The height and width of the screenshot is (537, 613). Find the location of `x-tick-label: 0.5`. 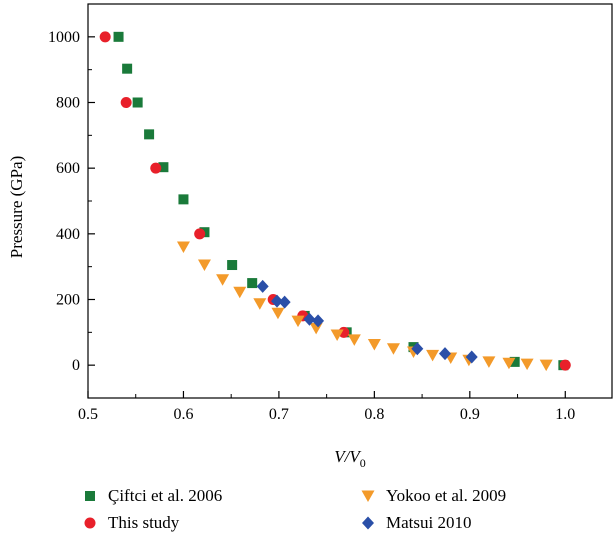

x-tick-label: 0.5 is located at coordinates (88, 414).